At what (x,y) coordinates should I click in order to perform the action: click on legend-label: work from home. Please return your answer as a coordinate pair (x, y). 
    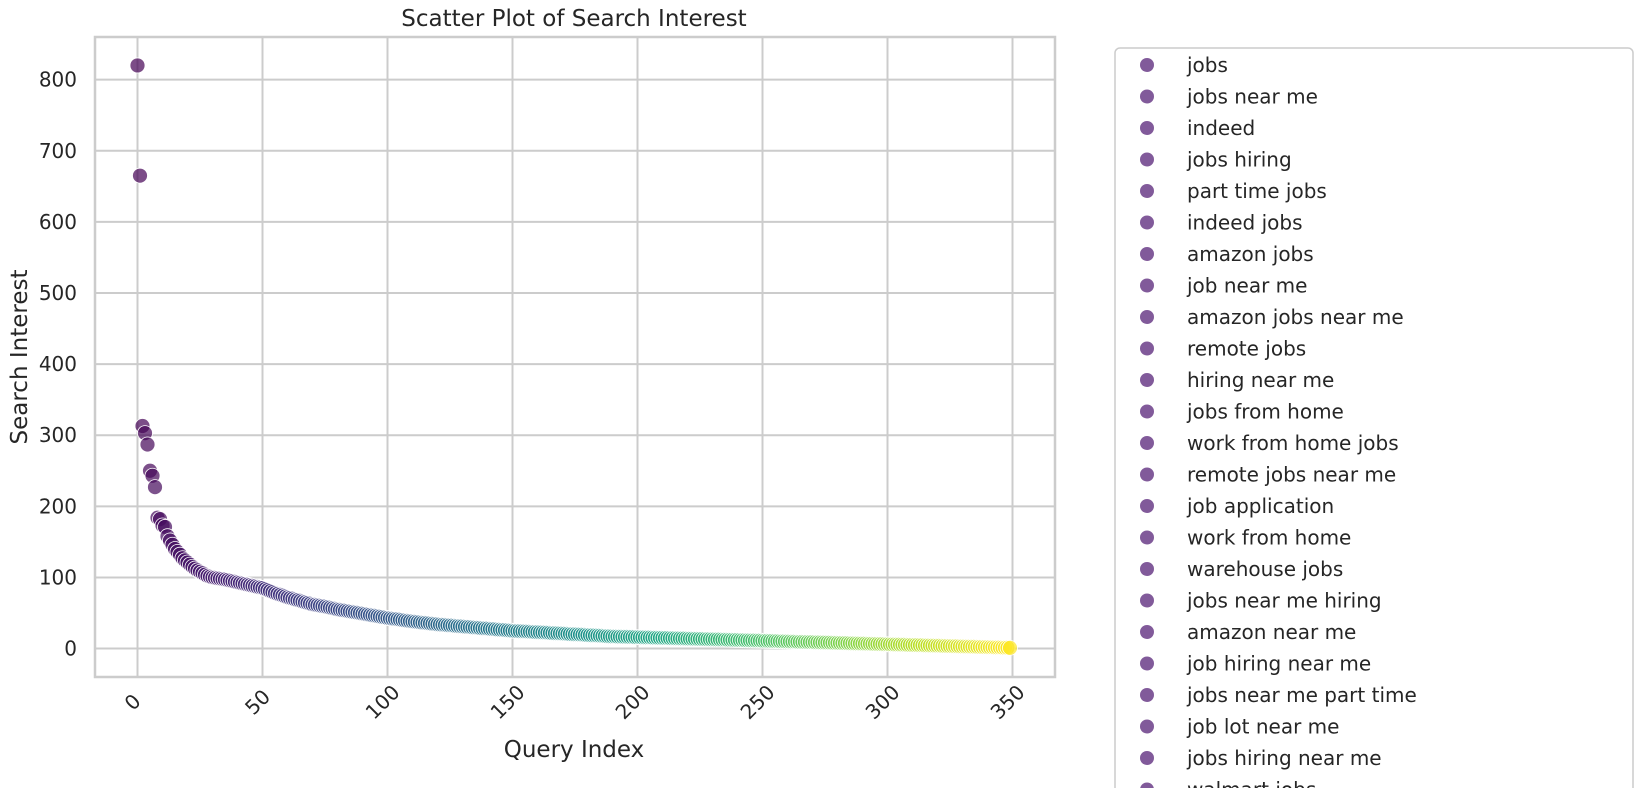
    Looking at the image, I should click on (1269, 538).